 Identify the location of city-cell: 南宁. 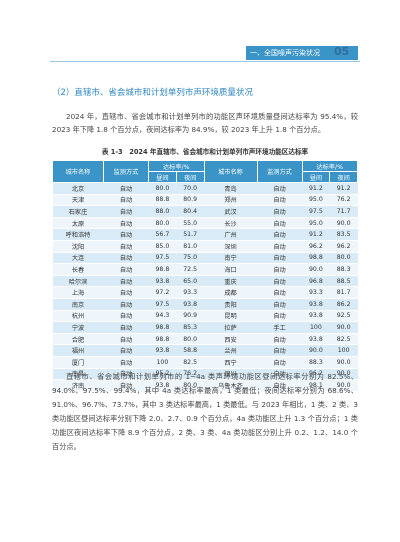
(230, 258).